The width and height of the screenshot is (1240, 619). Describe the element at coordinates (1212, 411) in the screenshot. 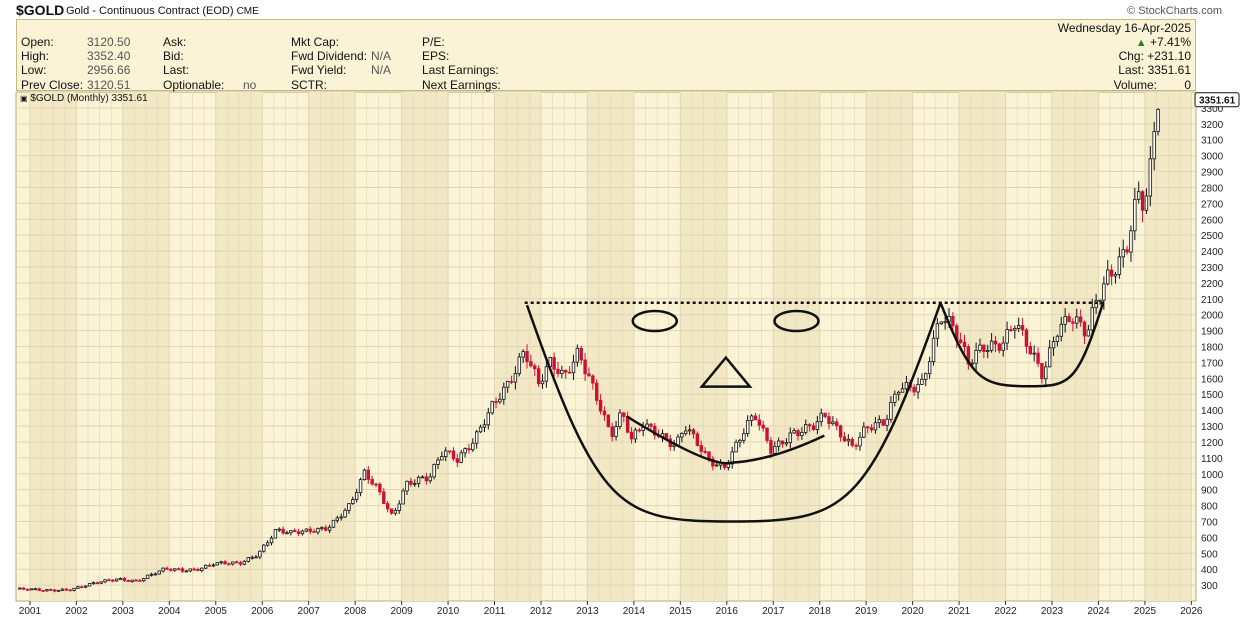

I see `y-tick-label: 1400` at that location.